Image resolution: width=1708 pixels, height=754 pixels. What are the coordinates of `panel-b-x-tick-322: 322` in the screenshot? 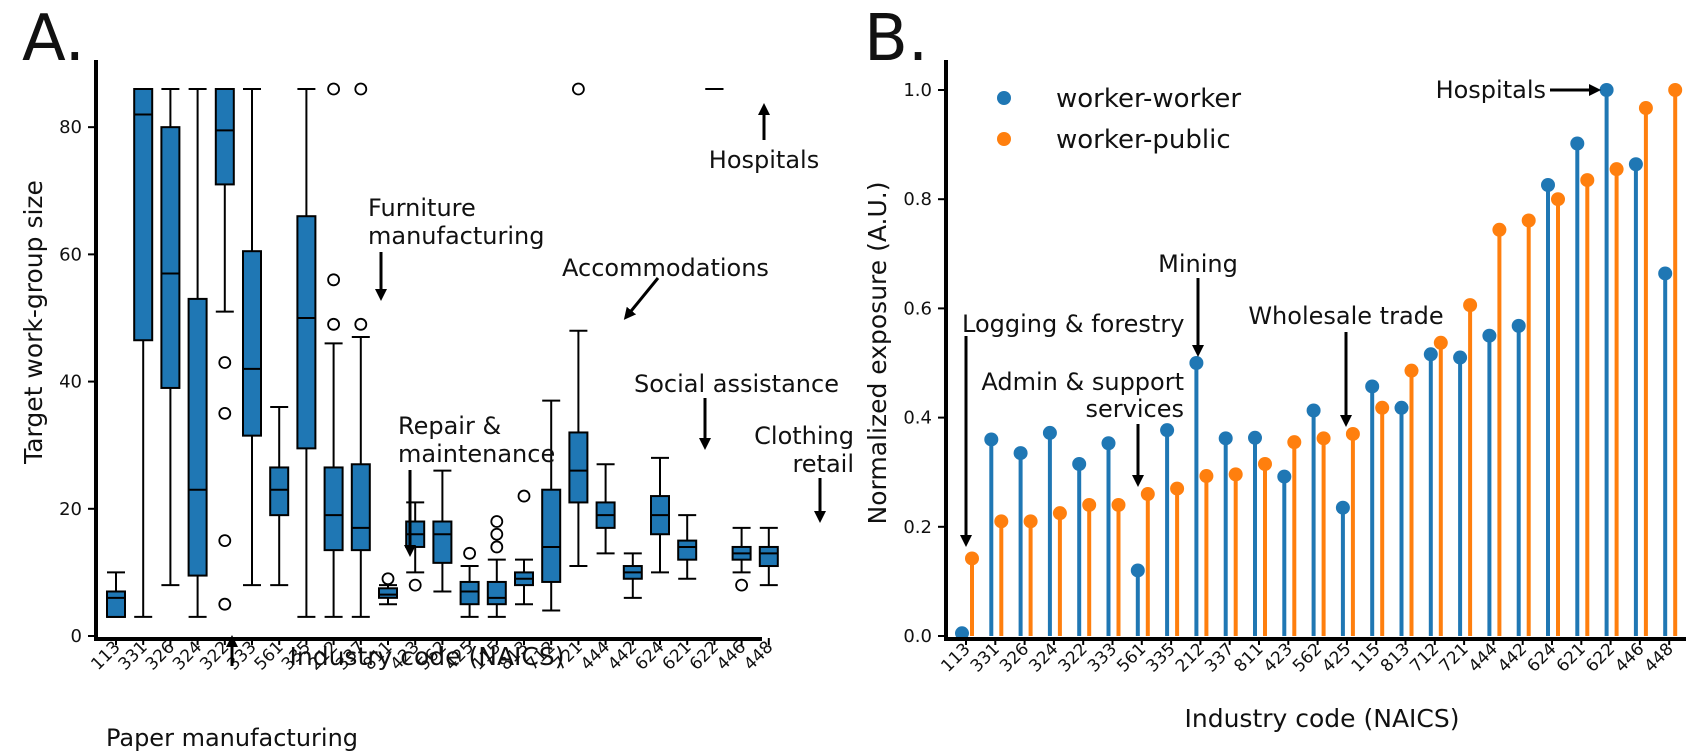 It's located at (1073, 657).